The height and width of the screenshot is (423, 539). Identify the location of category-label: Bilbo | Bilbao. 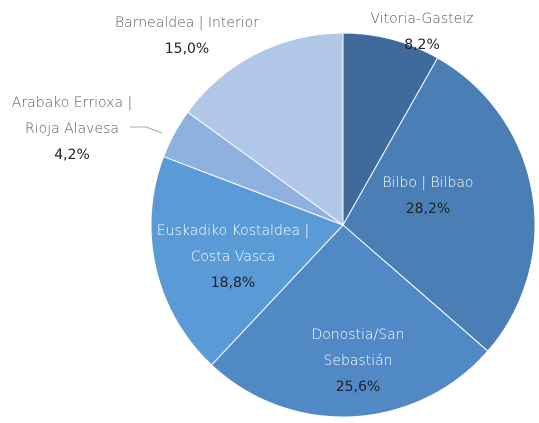
(428, 183).